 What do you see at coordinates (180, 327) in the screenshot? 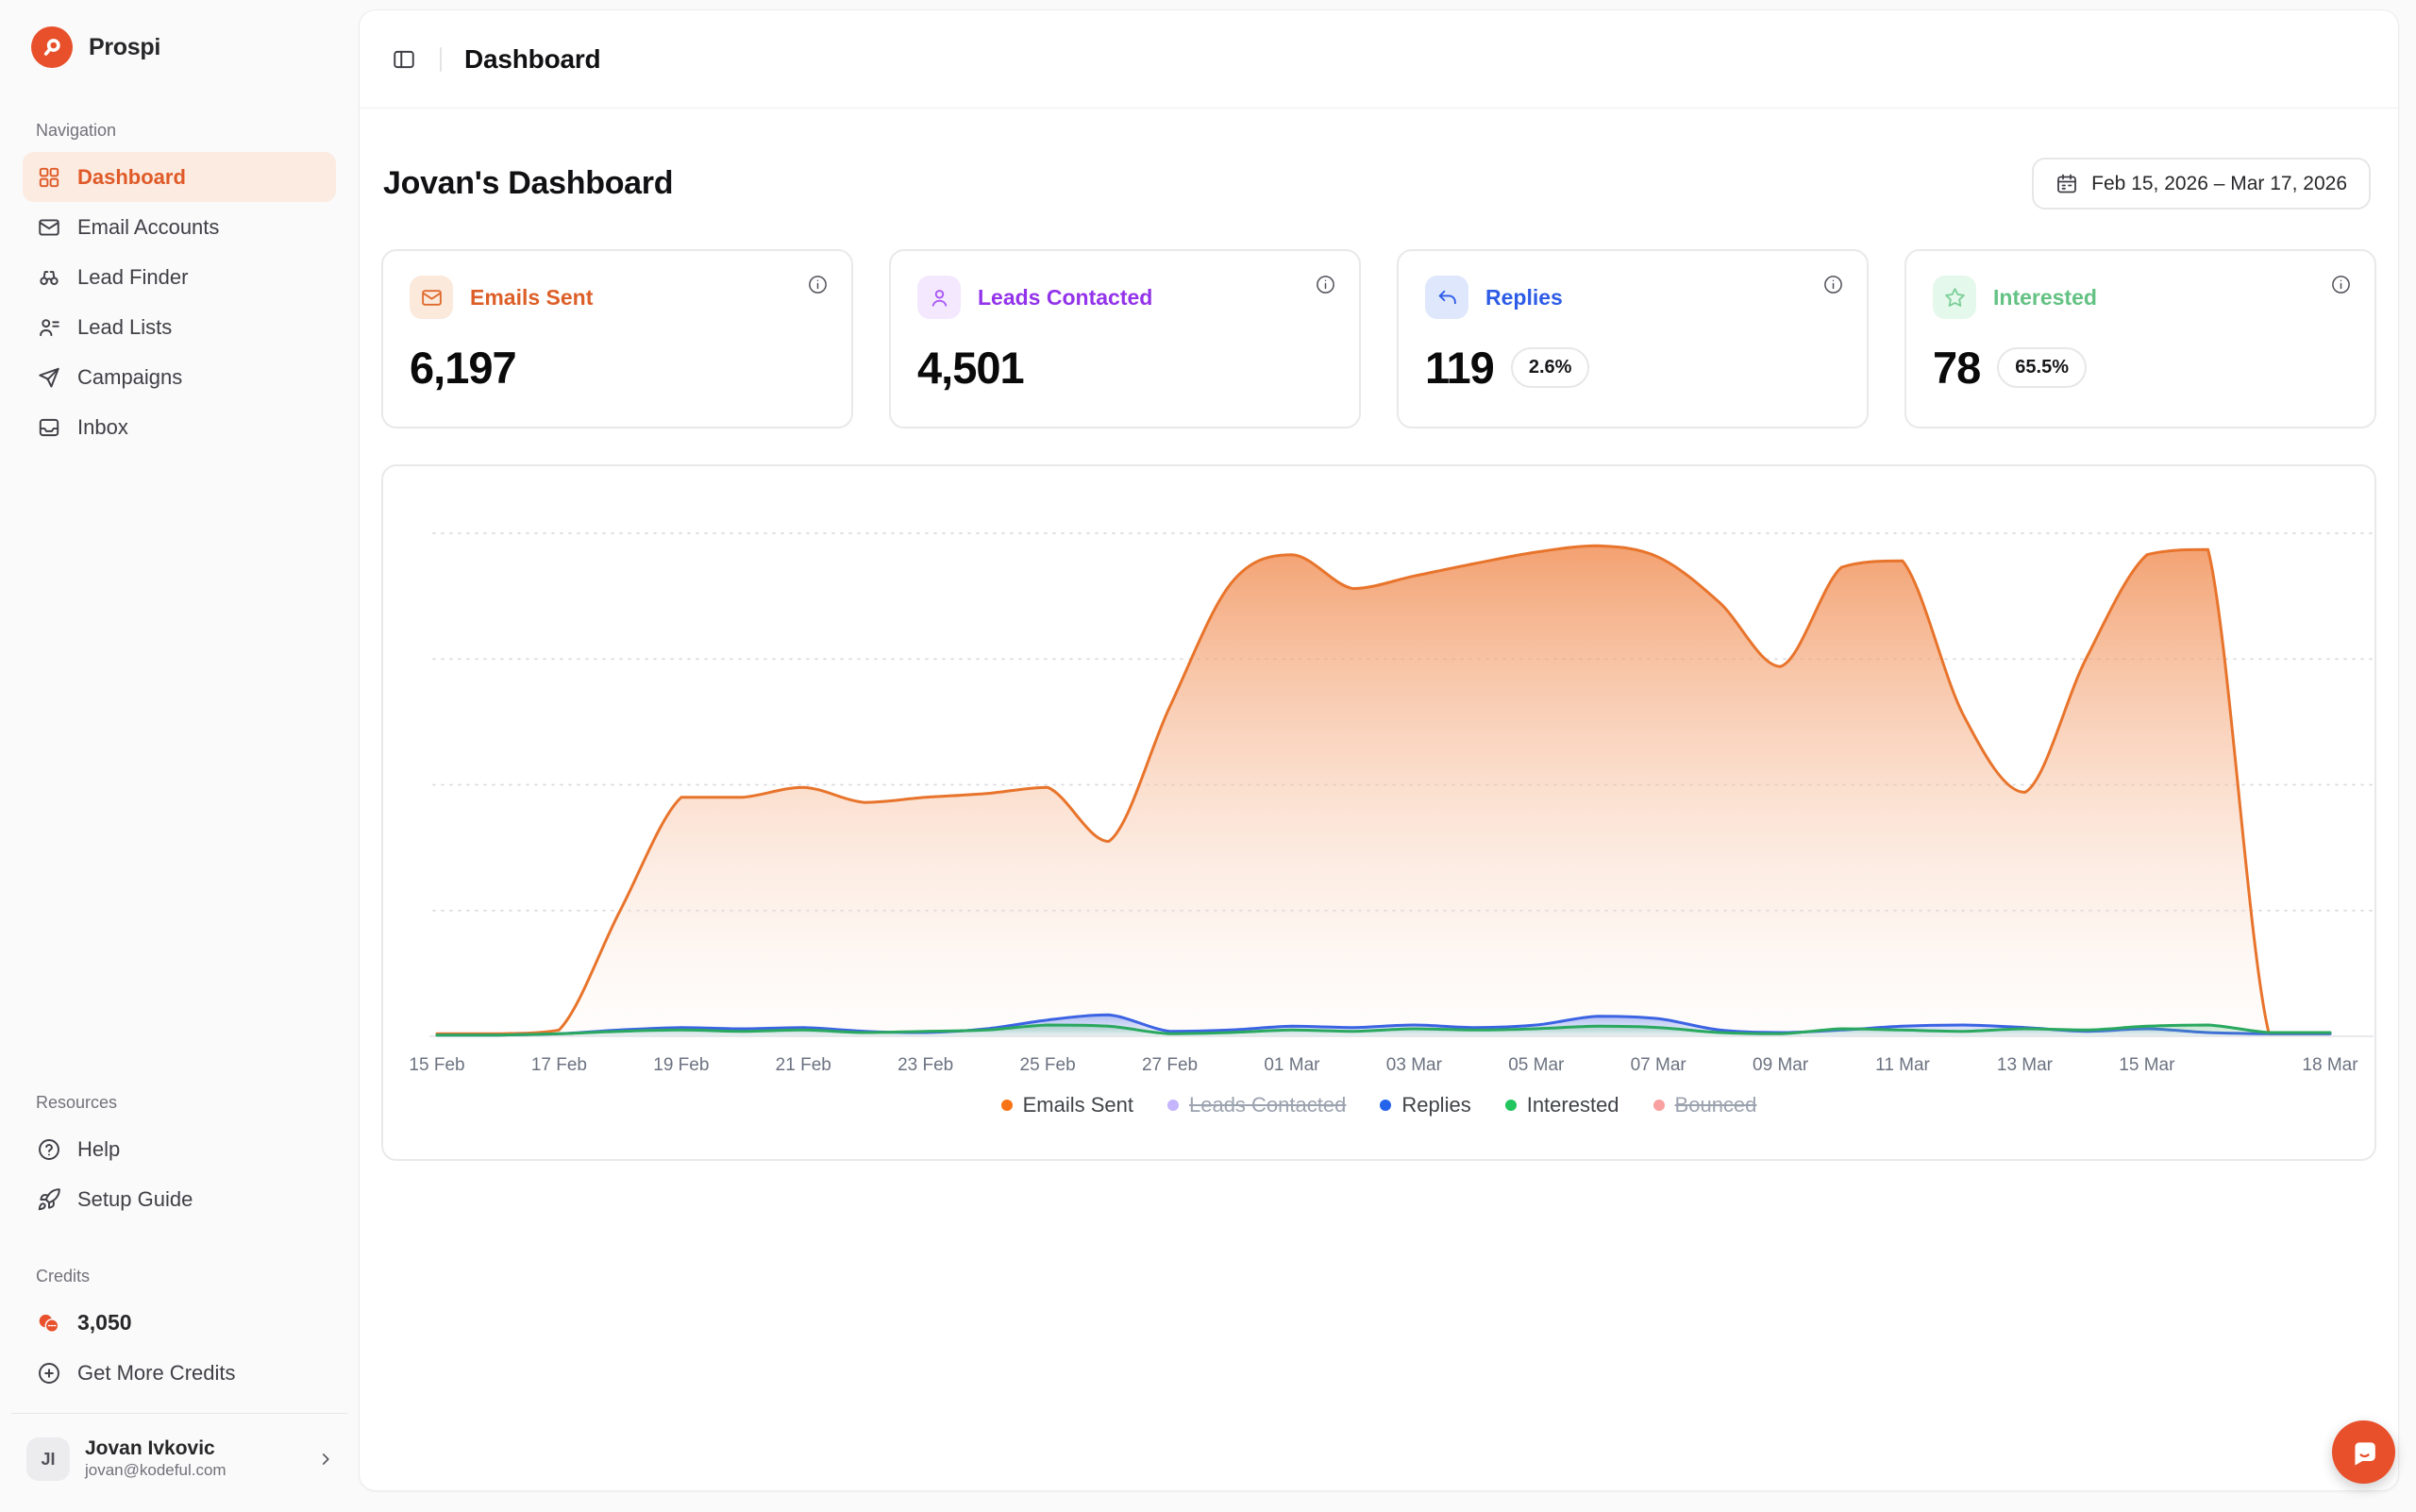
I see `sidebar-item-lead-lists: Lead Lists` at bounding box center [180, 327].